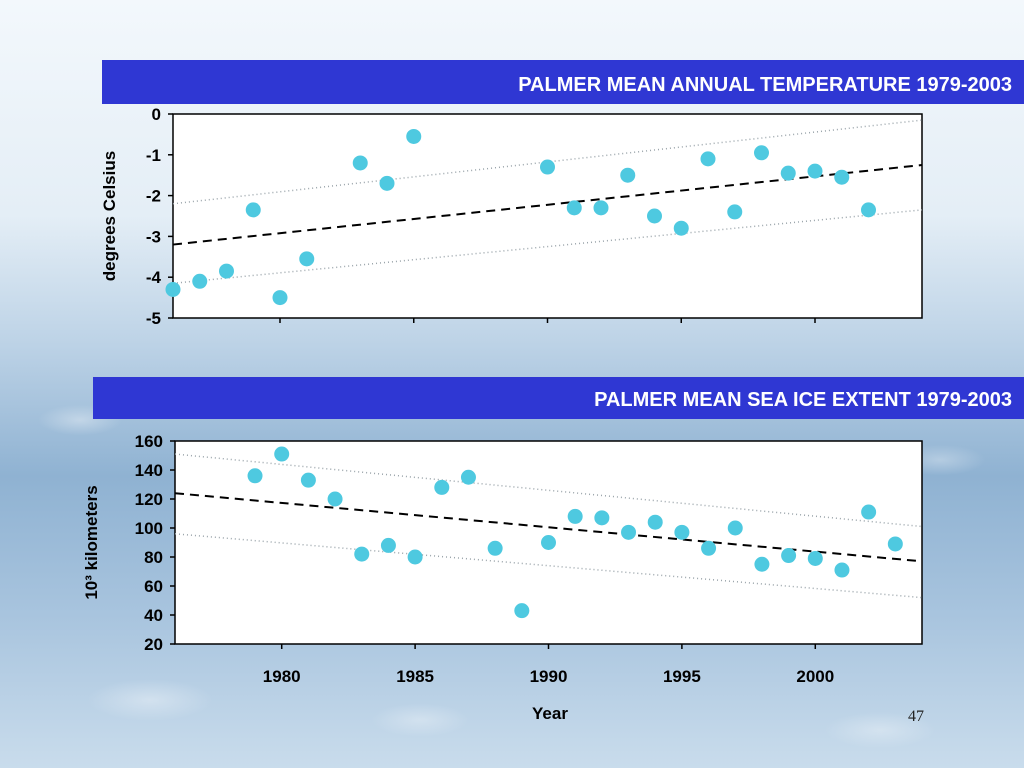 The image size is (1024, 768). What do you see at coordinates (149, 499) in the screenshot?
I see `ice-y-tick-label: 120` at bounding box center [149, 499].